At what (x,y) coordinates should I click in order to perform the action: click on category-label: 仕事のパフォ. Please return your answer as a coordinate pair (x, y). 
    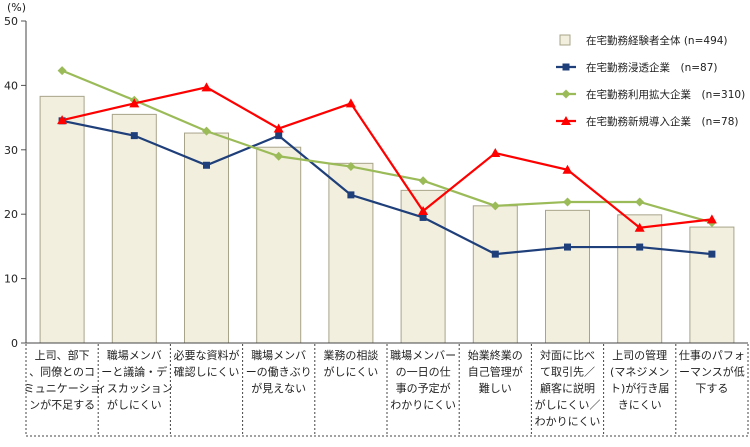
    Looking at the image, I should click on (712, 355).